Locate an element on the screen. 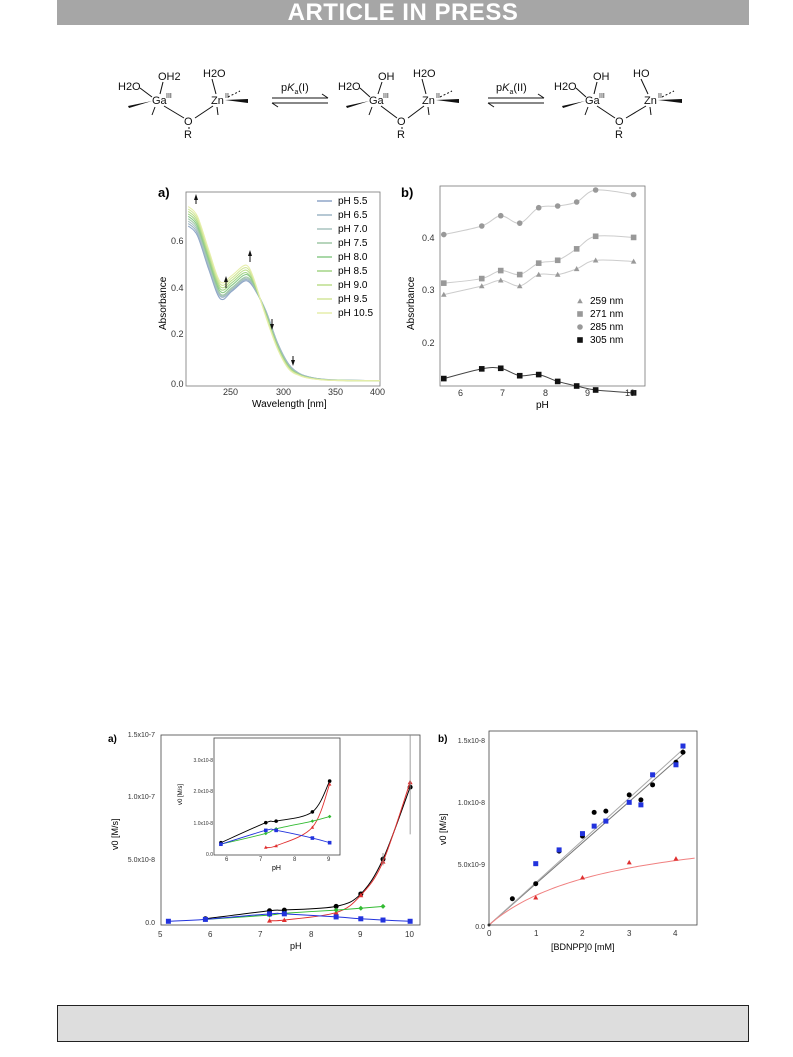 This screenshot has width=793, height=1057. species-2: H2O OH H2O Ga III Zn II O R is located at coordinates (398, 104).